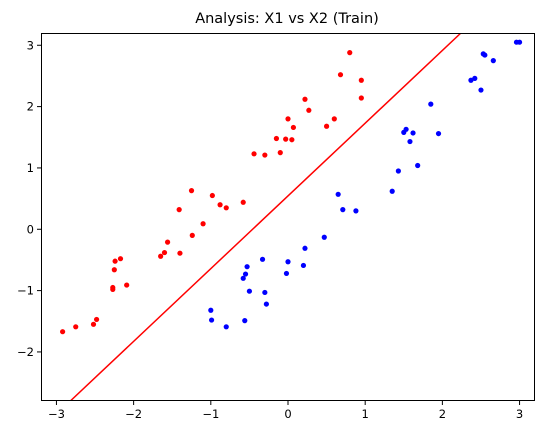 This screenshot has width=546, height=435. Describe the element at coordinates (287, 414) in the screenshot. I see `x-tick-label: 0` at that location.